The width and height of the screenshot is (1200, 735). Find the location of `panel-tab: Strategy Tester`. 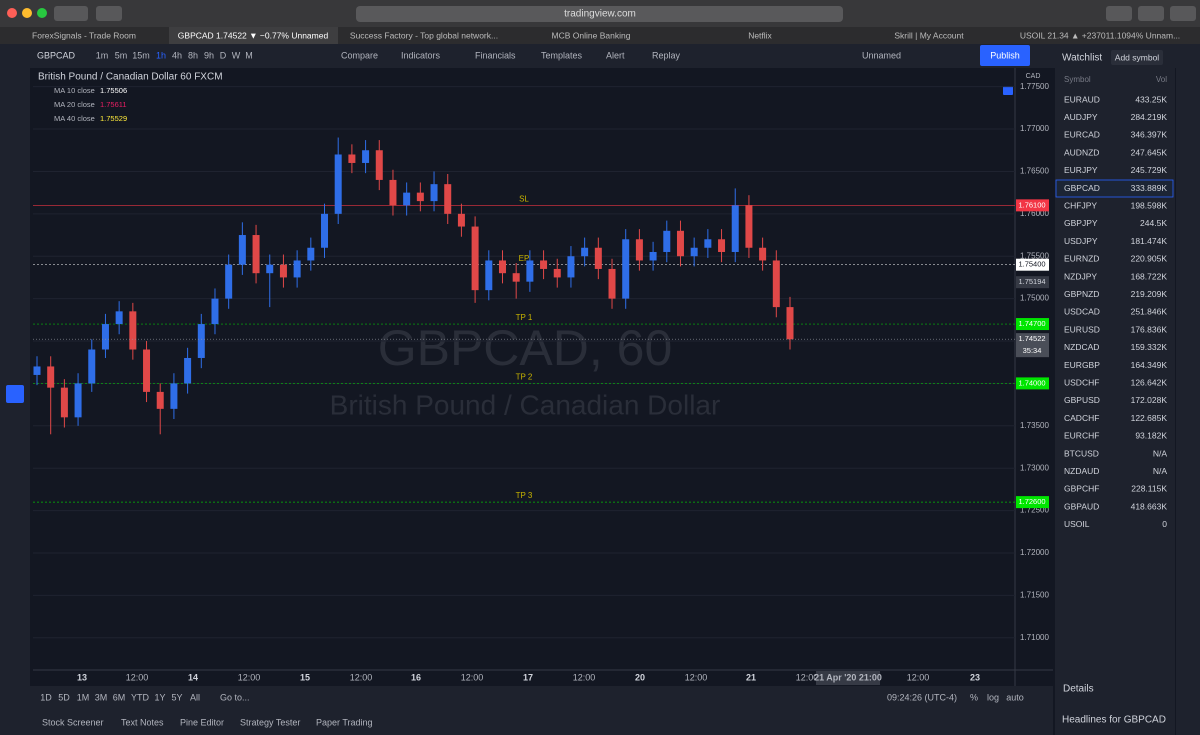

panel-tab: Strategy Tester is located at coordinates (270, 722).